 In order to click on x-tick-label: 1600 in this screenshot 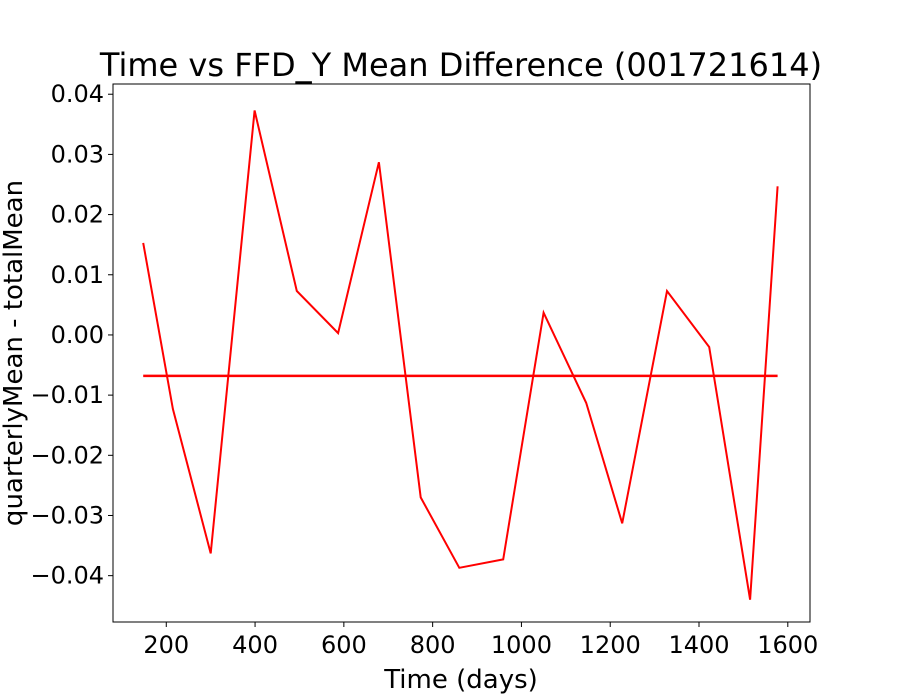, I will do `click(787, 645)`.